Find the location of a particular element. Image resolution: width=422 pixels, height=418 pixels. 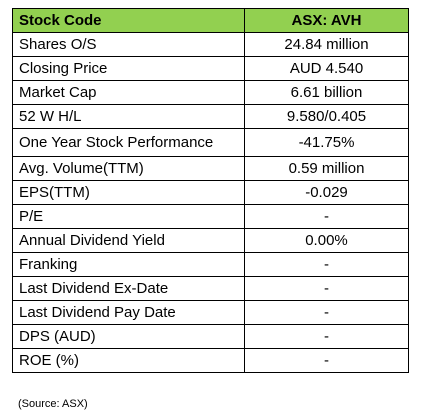

row-label: Market Cap is located at coordinates (128, 92).